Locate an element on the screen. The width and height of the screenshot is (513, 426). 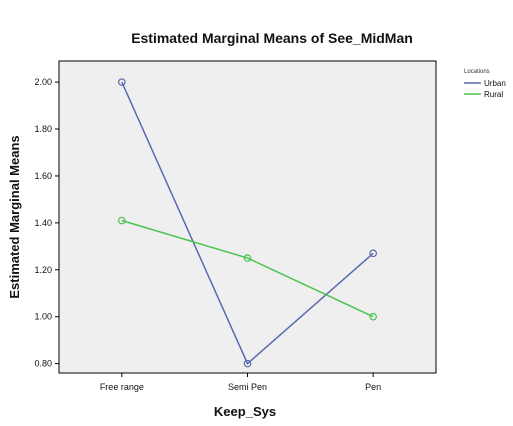
x-tick-label: Free range is located at coordinates (122, 387).